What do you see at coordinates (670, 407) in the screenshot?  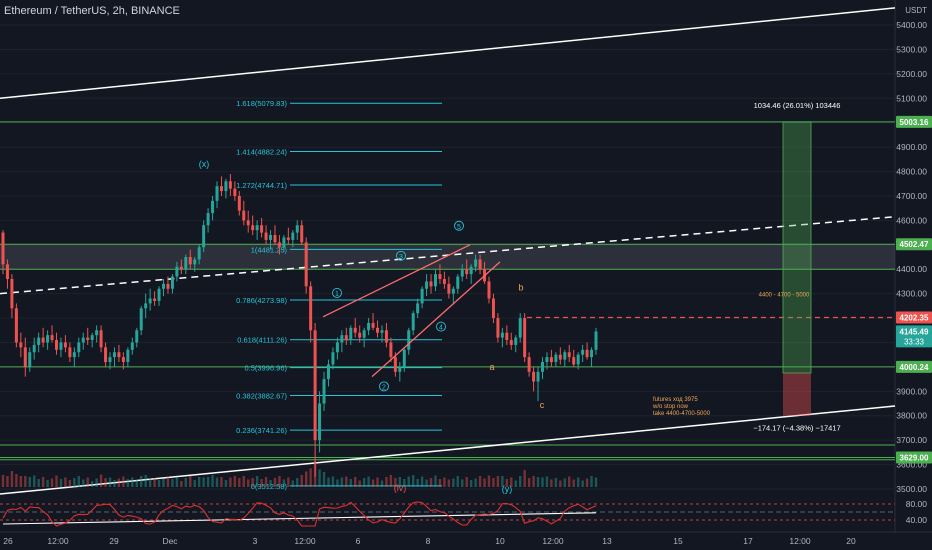 I see `note-text: w/o stop now` at bounding box center [670, 407].